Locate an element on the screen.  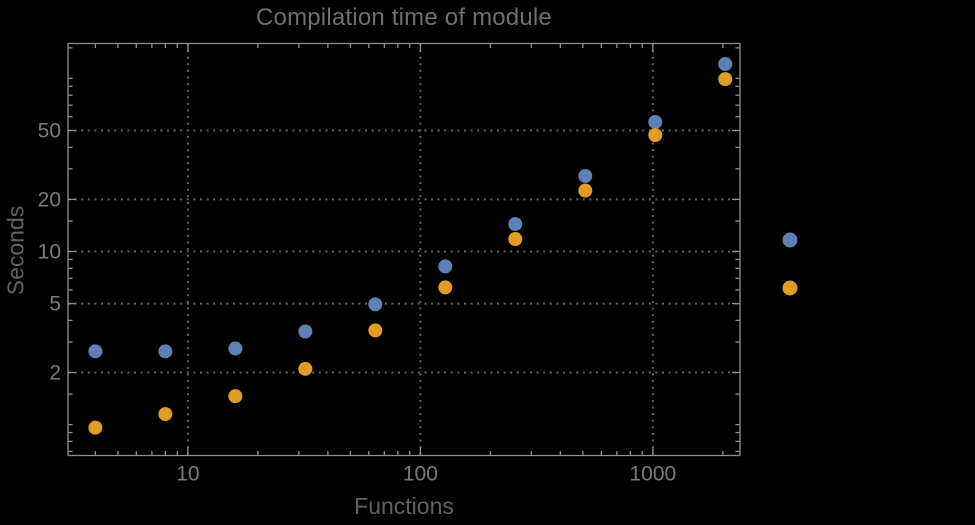
series-1-point-x8 is located at coordinates (165, 351).